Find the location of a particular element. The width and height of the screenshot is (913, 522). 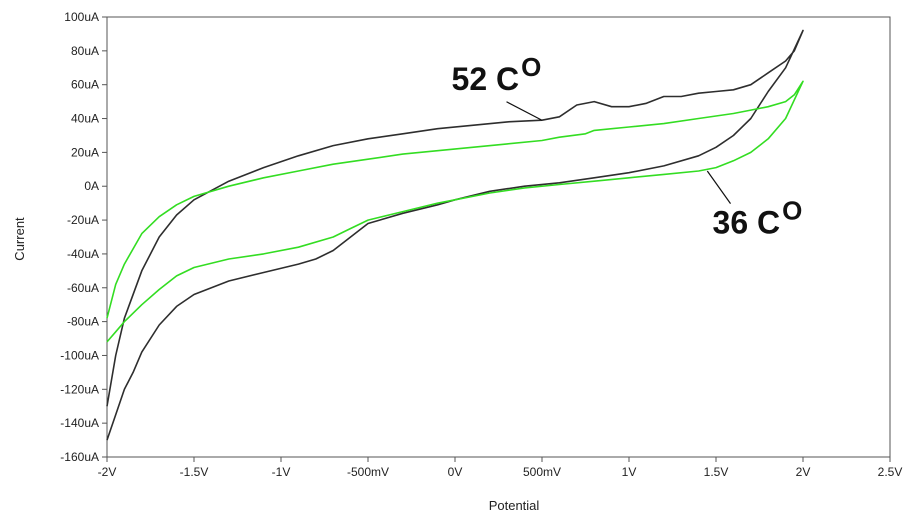

y-tick-label: 100uA is located at coordinates (81, 17).